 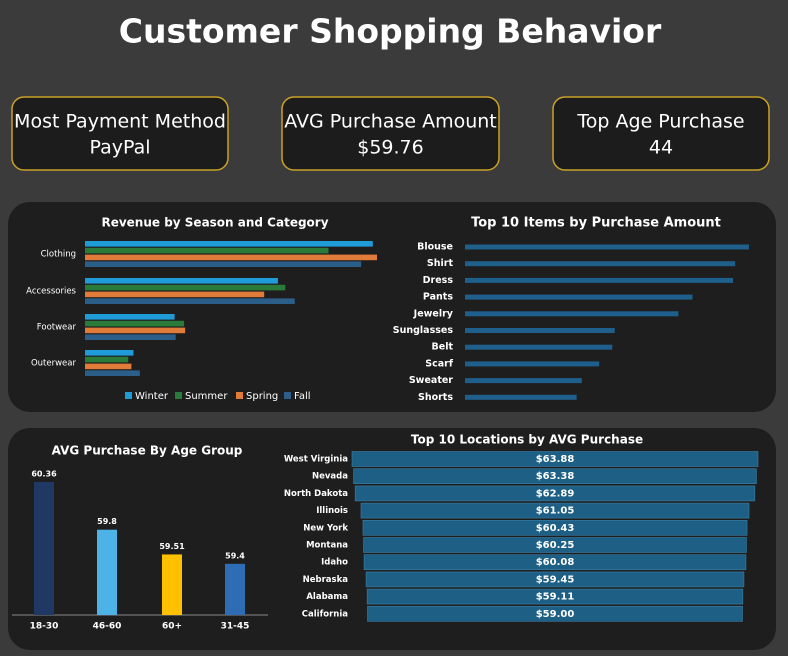 What do you see at coordinates (334, 563) in the screenshot?
I see `category-label: Idaho` at bounding box center [334, 563].